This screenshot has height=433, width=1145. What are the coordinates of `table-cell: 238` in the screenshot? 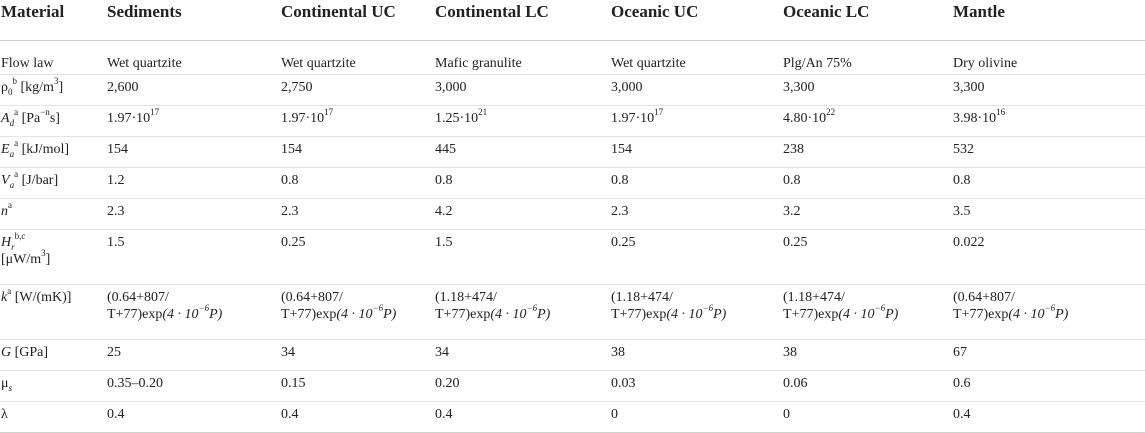 It's located at (868, 152).